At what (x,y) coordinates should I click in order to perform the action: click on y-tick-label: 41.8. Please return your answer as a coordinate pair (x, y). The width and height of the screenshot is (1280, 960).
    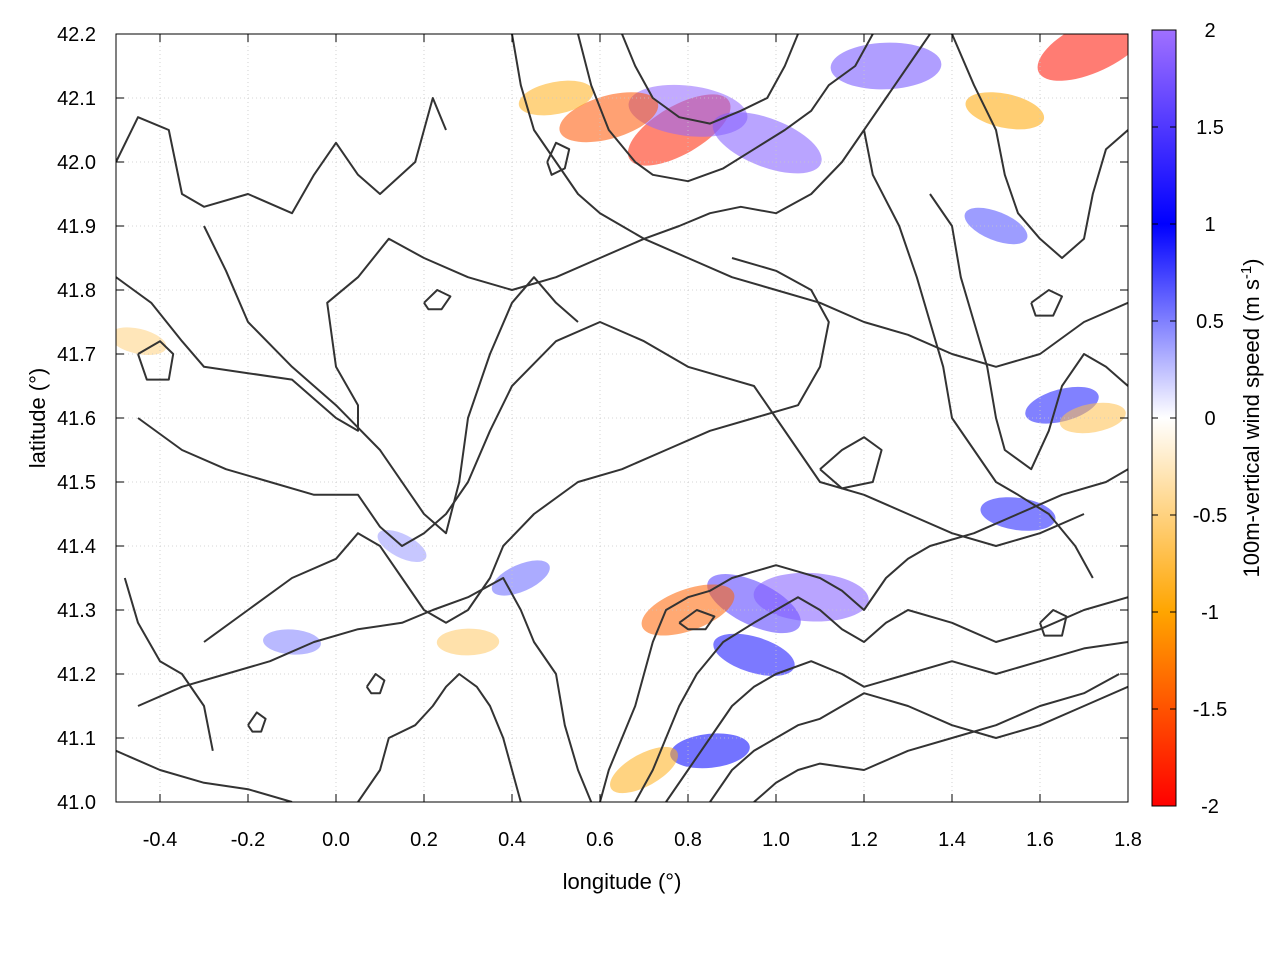
    Looking at the image, I should click on (76, 291).